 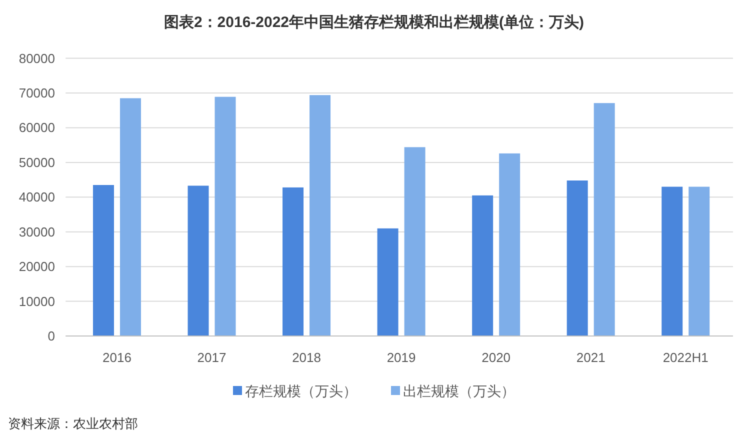 What do you see at coordinates (51, 336) in the screenshot?
I see `y-tick-label: 0` at bounding box center [51, 336].